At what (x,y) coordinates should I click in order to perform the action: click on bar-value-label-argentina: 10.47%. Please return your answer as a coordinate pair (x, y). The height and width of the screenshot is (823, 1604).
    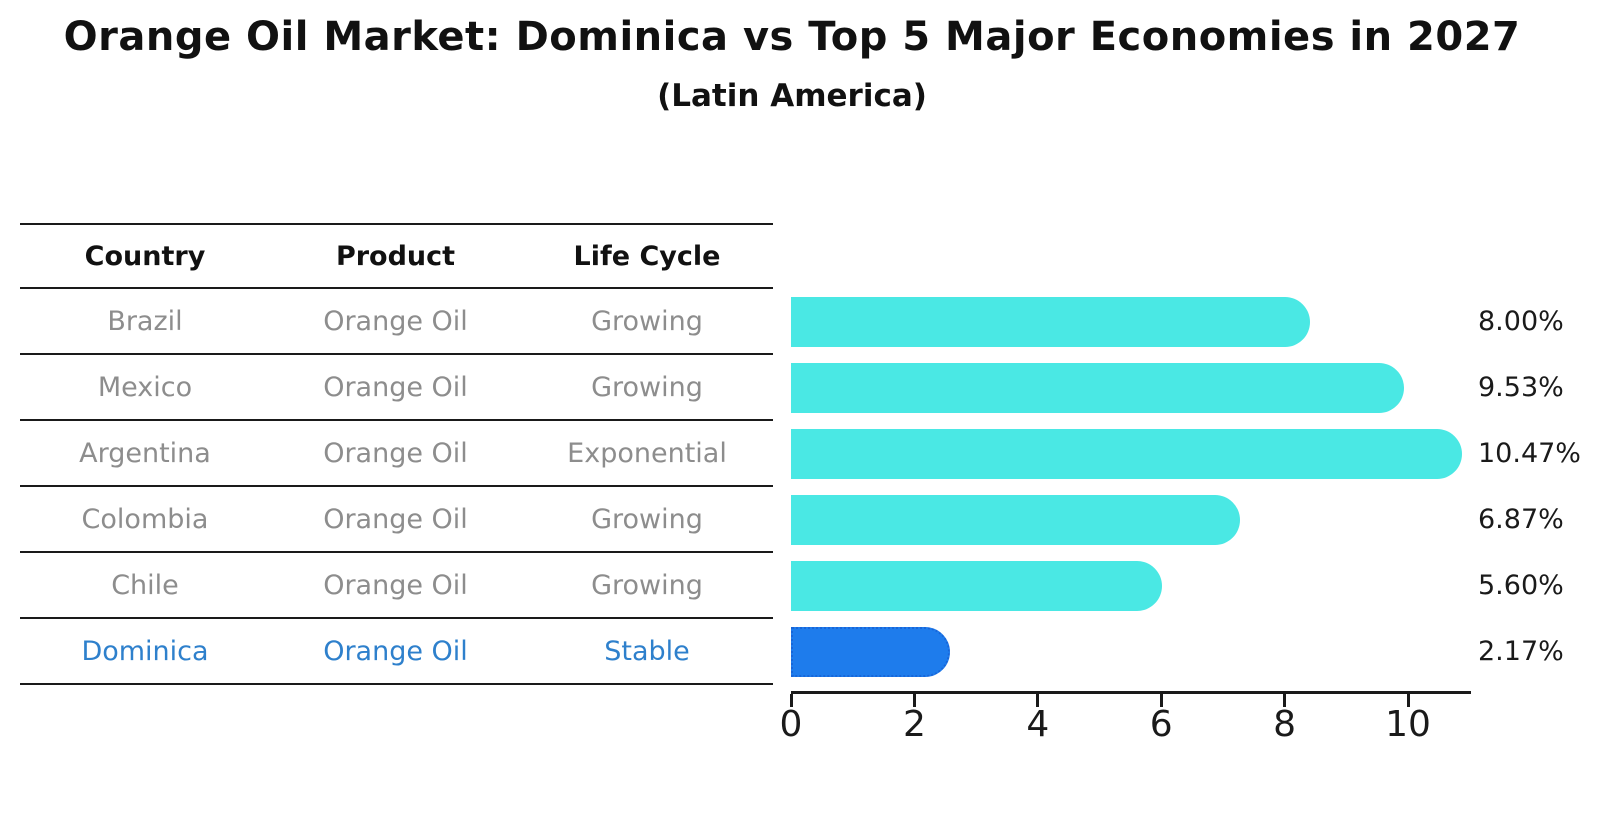
    Looking at the image, I should click on (1529, 453).